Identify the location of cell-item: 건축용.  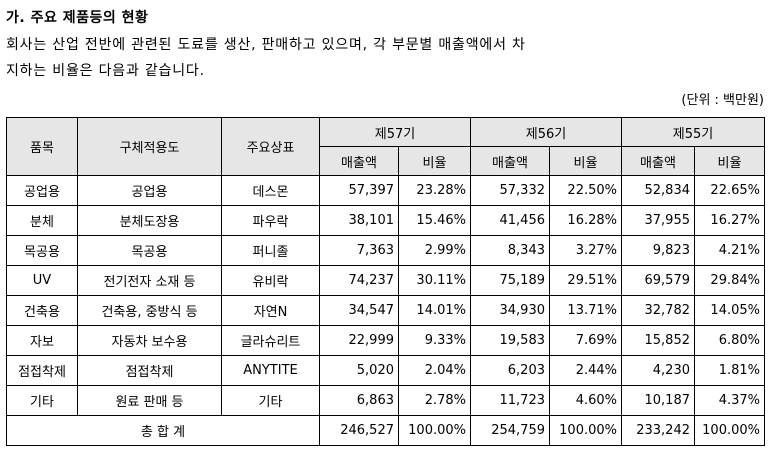
(42, 310).